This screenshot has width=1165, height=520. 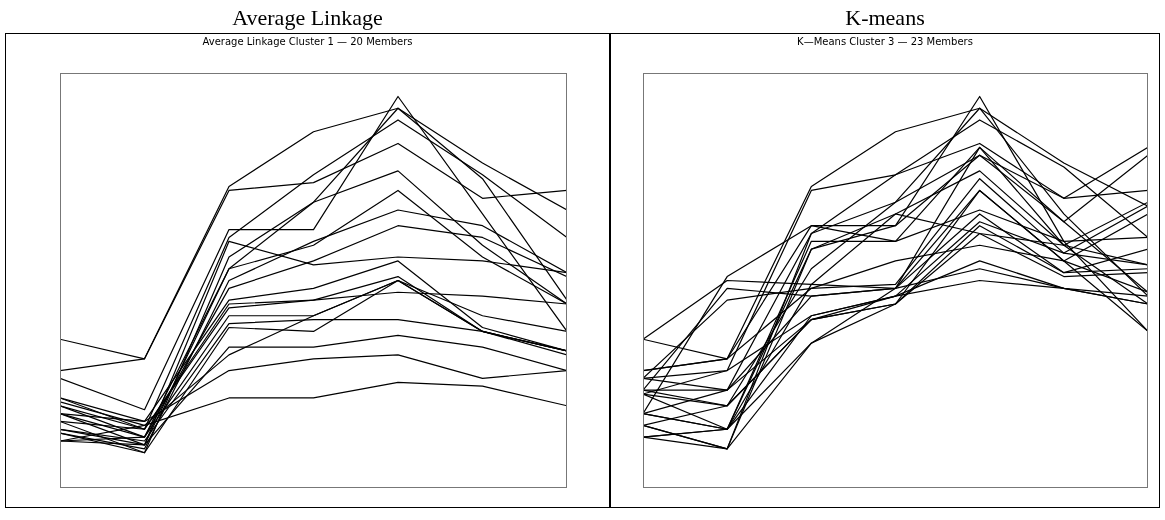 What do you see at coordinates (885, 42) in the screenshot?
I see `chart-subtitle: K—Means Cluster 3 — 23 Members` at bounding box center [885, 42].